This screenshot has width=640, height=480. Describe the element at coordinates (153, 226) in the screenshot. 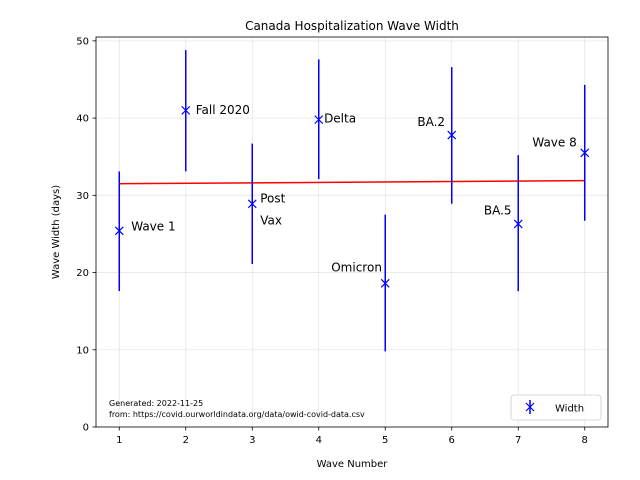

I see `wave-annotation: Wave 1` at that location.